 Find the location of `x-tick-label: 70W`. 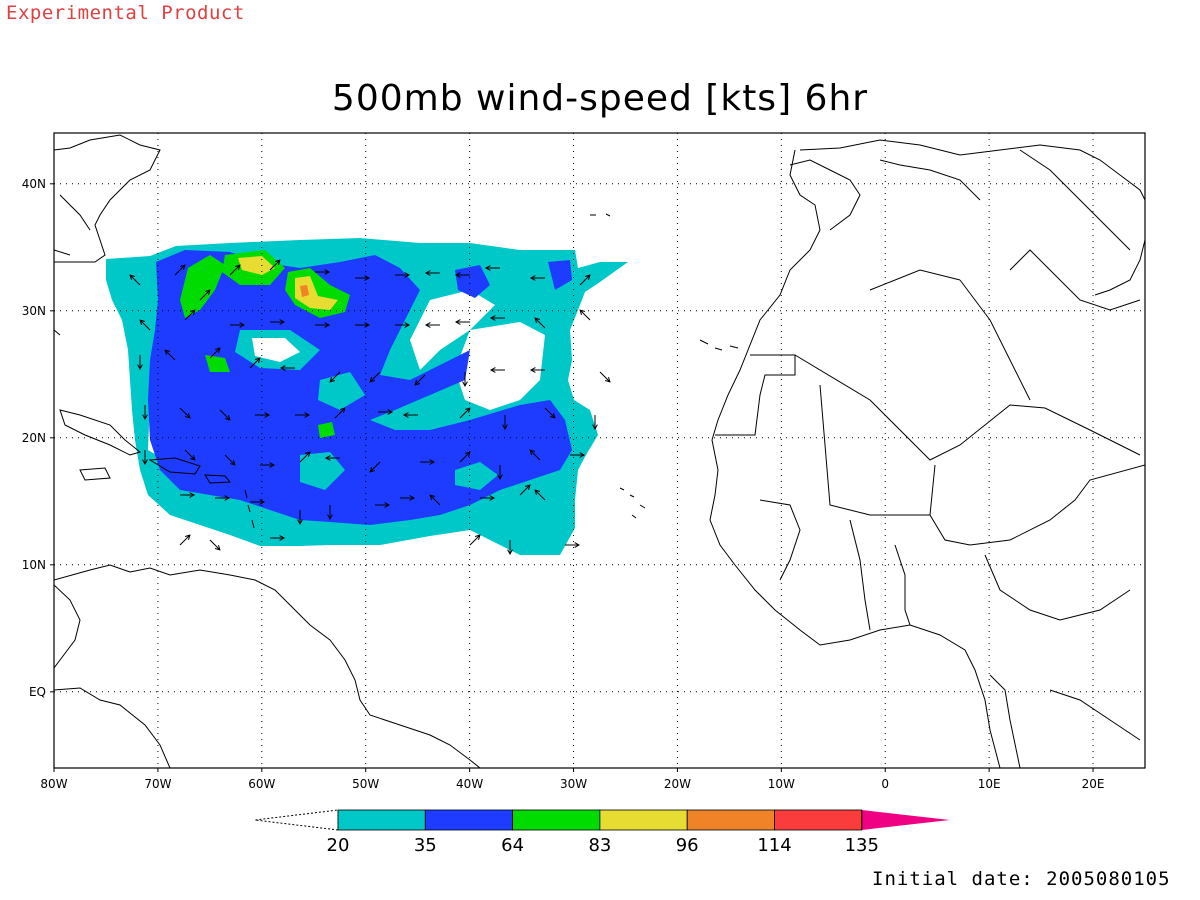

x-tick-label: 70W is located at coordinates (157, 784).